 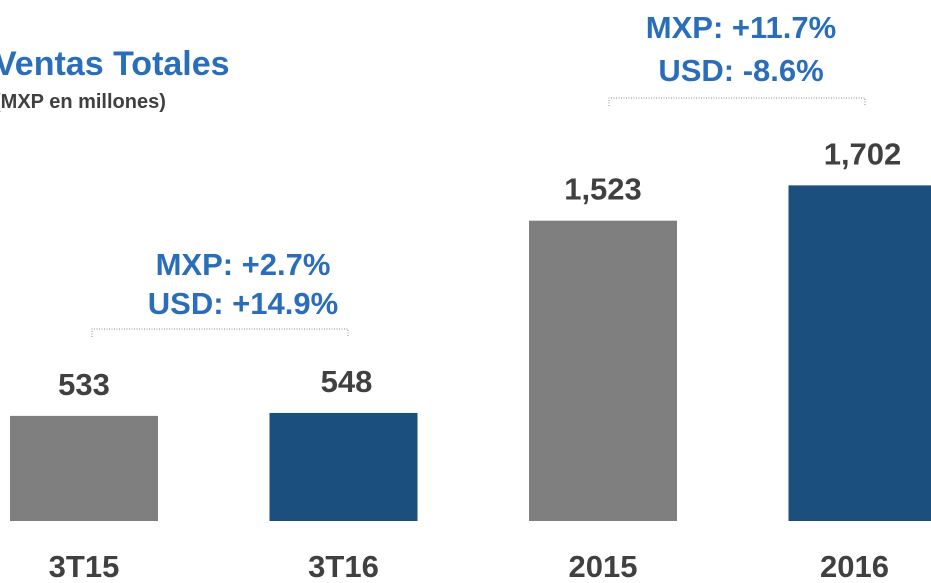 I want to click on x-tick-label: 2016, so click(x=854, y=566).